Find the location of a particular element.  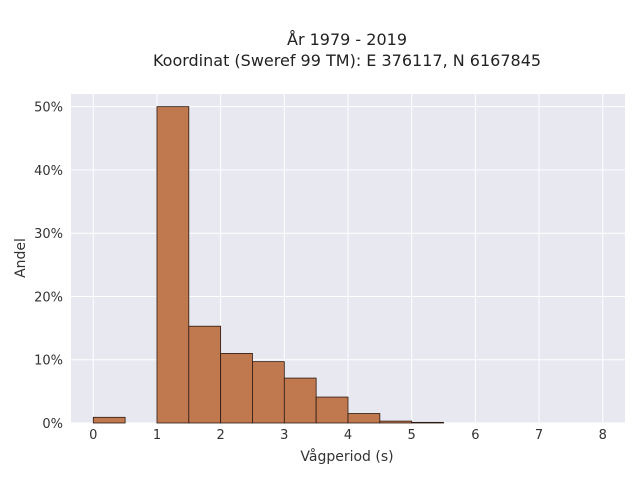

x-tick-label: 6 is located at coordinates (475, 435).